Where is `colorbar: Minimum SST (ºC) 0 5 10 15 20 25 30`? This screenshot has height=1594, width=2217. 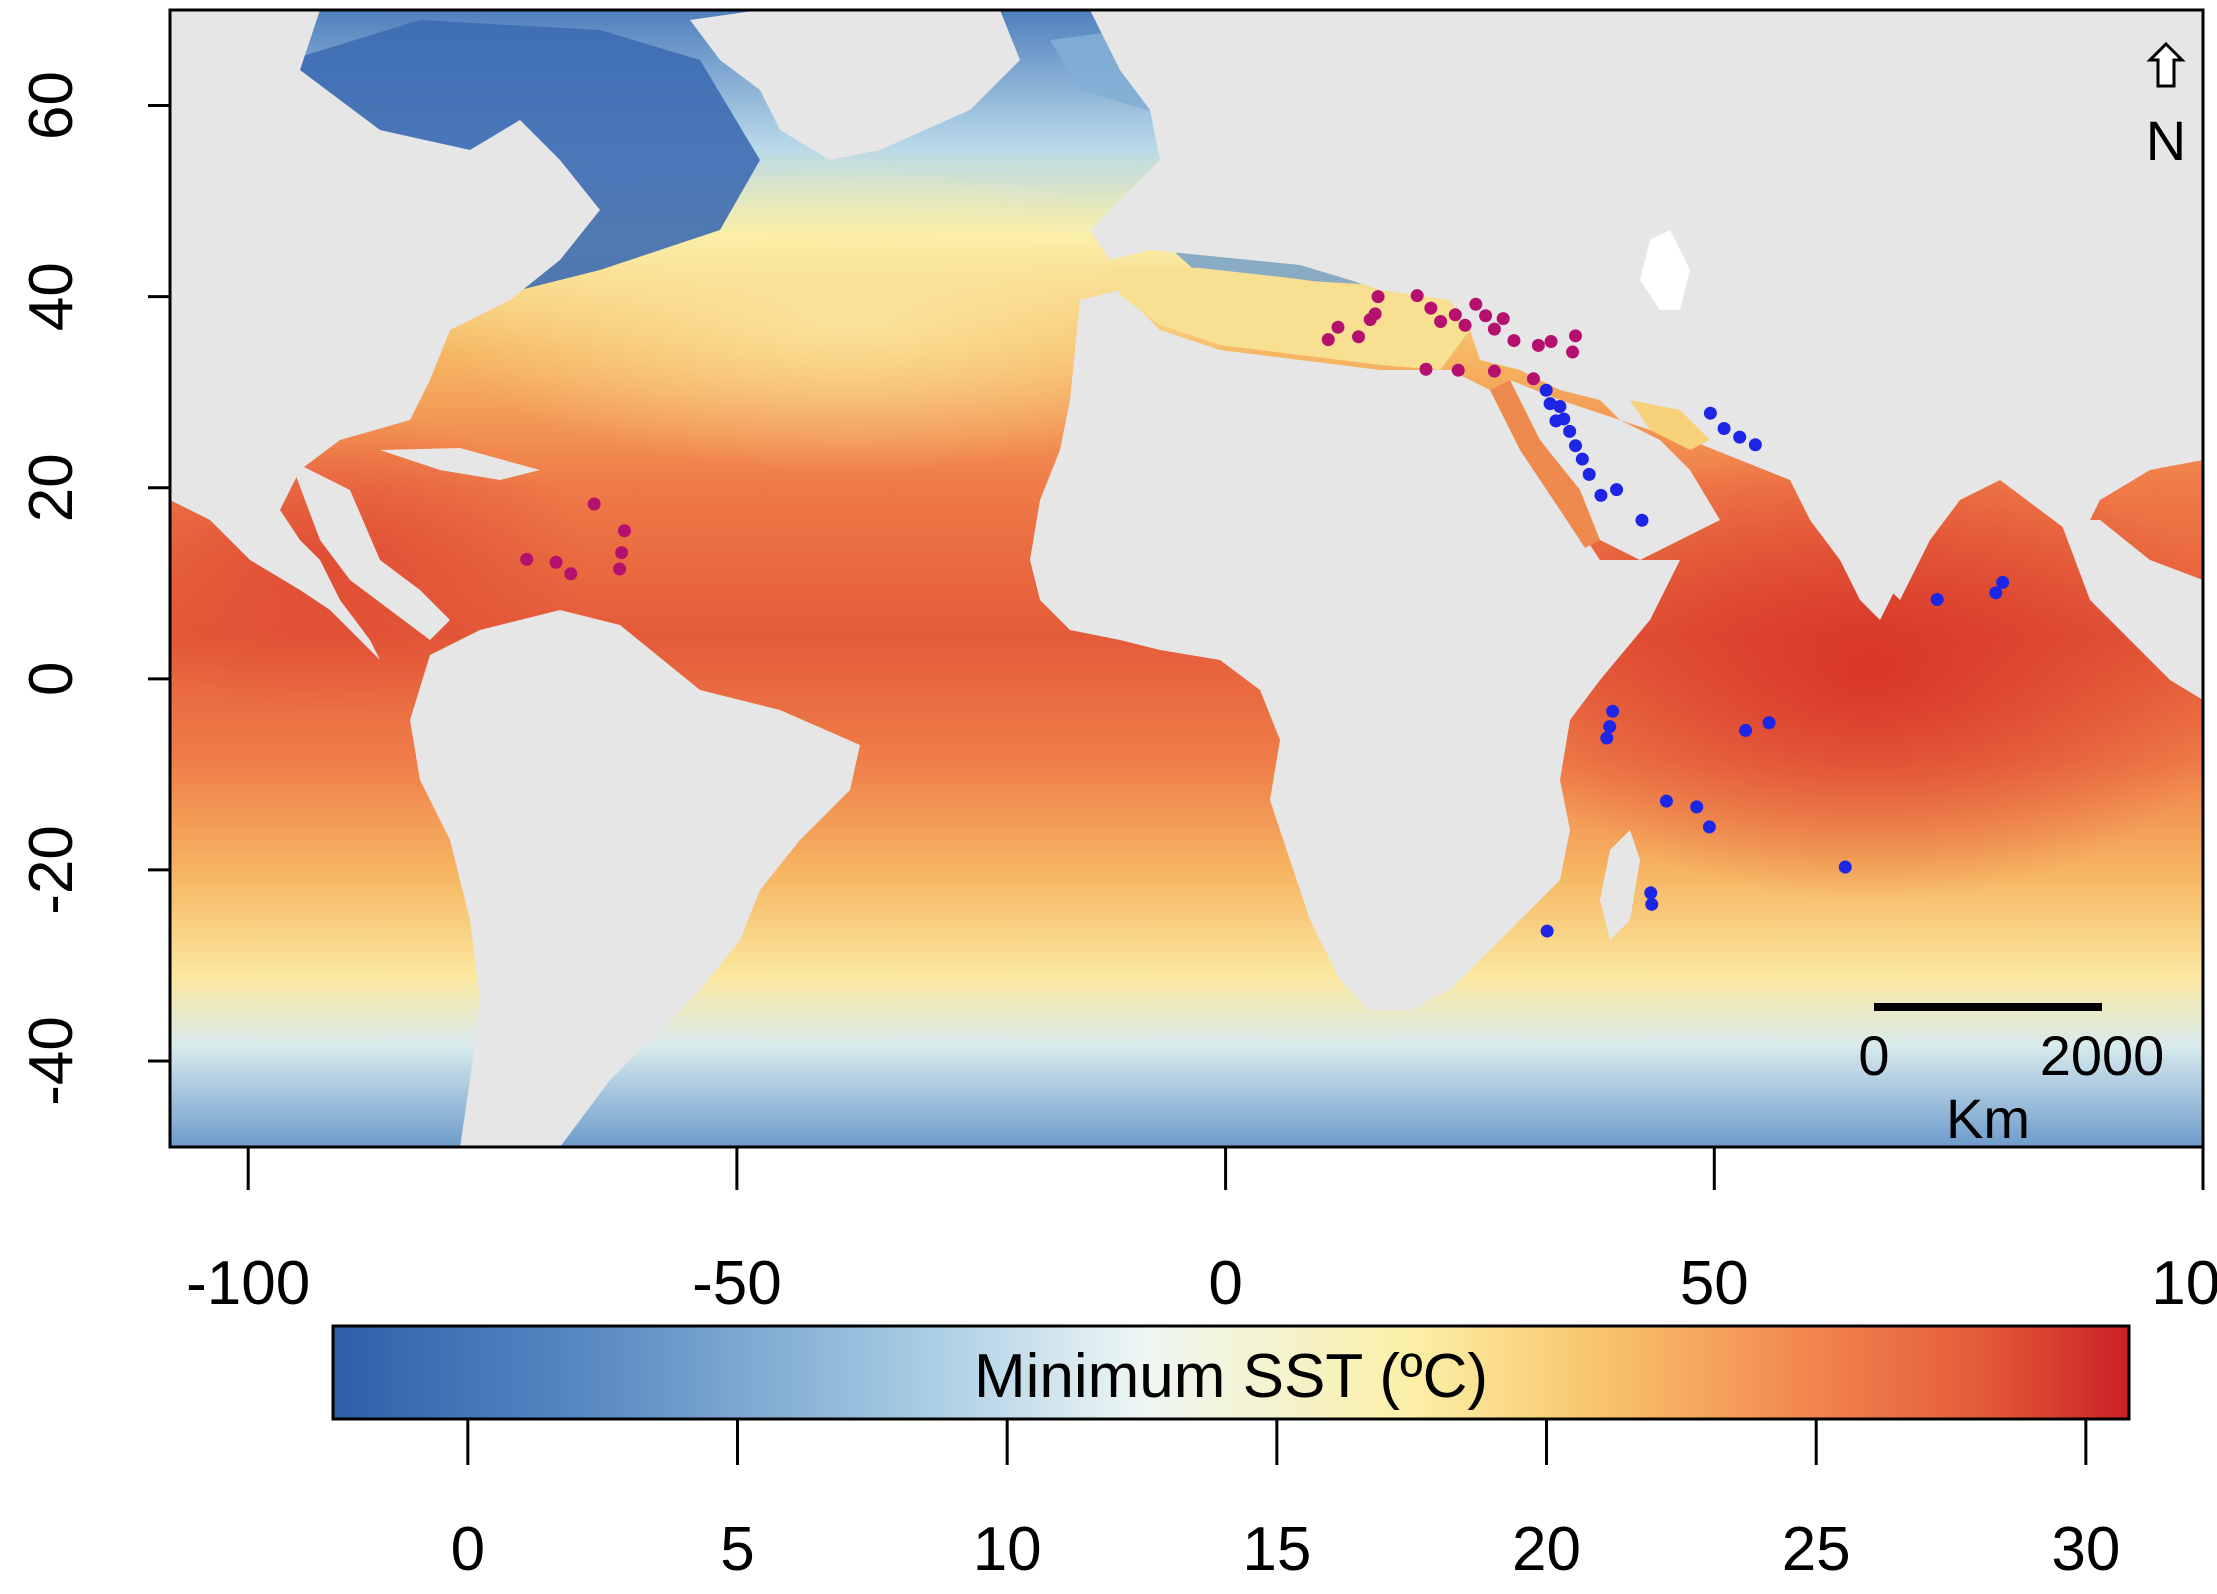 colorbar: Minimum SST (ºC) 0 5 10 15 20 25 30 is located at coordinates (1231, 1454).